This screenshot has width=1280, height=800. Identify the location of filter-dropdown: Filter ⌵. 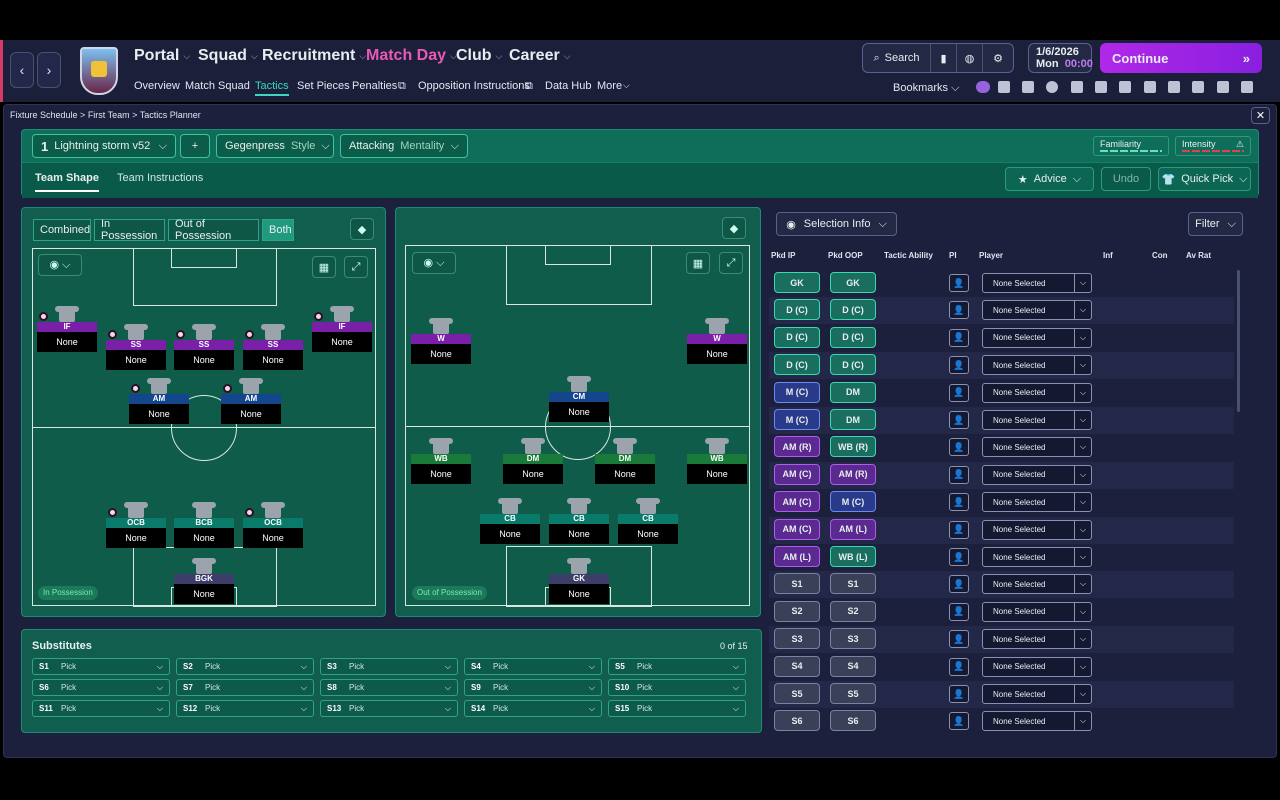
(1215, 224).